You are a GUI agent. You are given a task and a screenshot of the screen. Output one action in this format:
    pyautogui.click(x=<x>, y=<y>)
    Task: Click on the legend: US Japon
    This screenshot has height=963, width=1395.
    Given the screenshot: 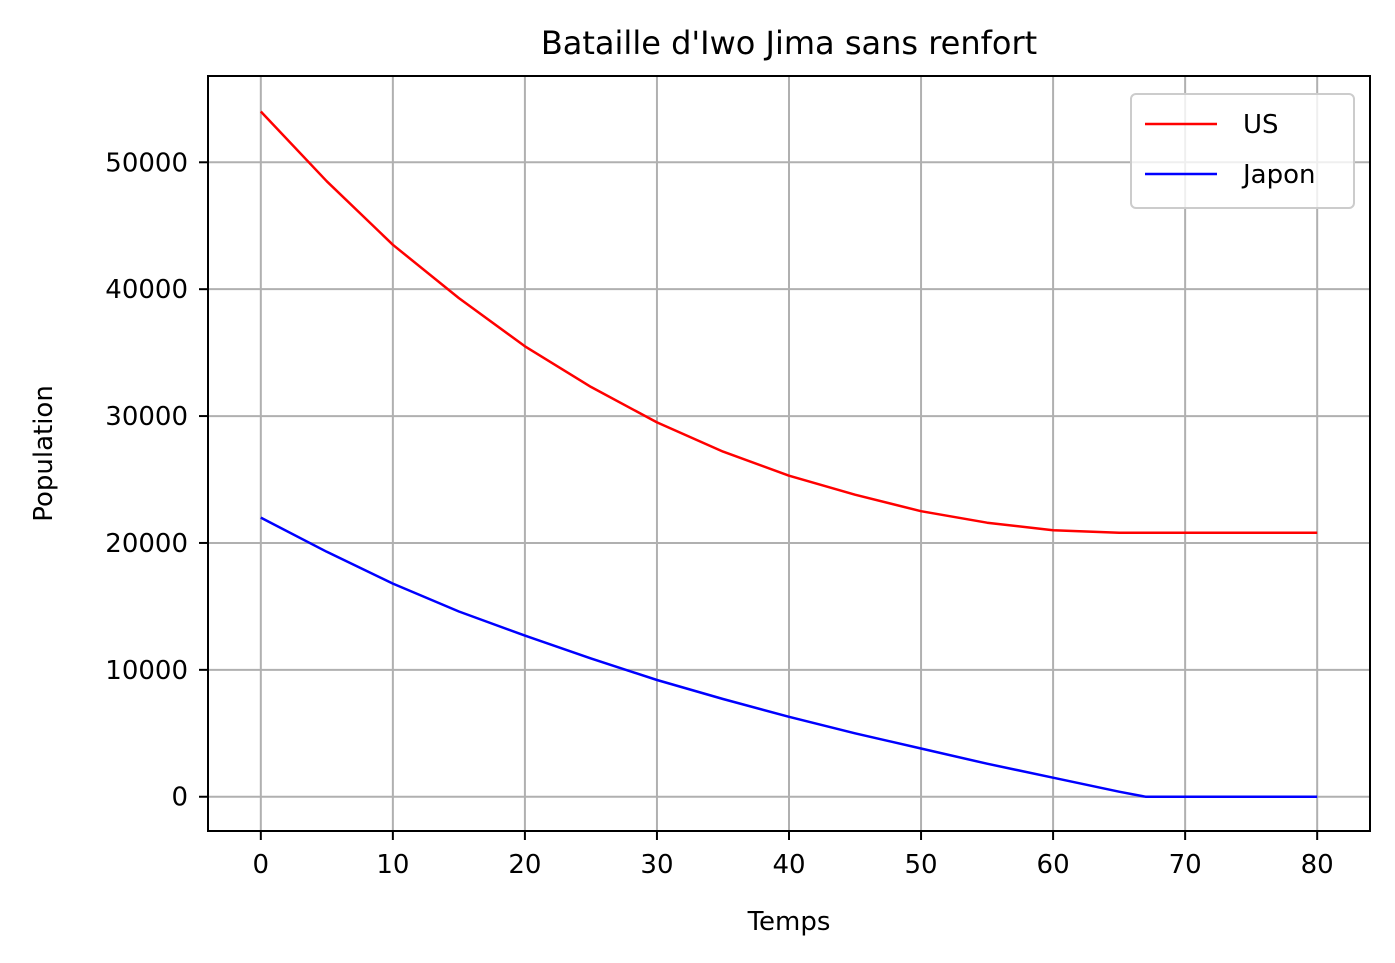 What is the action you would take?
    pyautogui.click(x=1242, y=151)
    